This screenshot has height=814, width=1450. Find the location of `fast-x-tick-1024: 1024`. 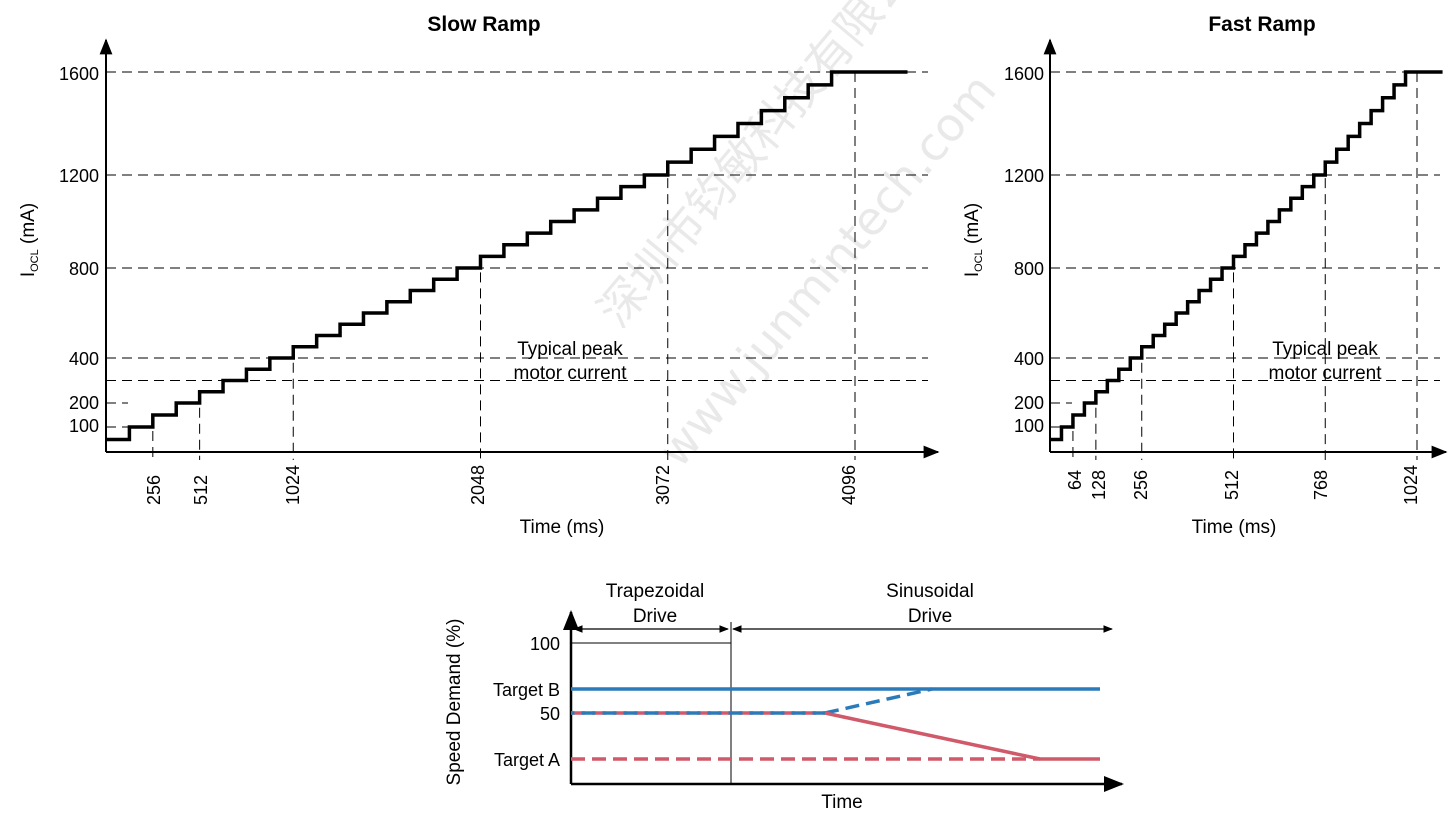

fast-x-tick-1024: 1024 is located at coordinates (1411, 485).